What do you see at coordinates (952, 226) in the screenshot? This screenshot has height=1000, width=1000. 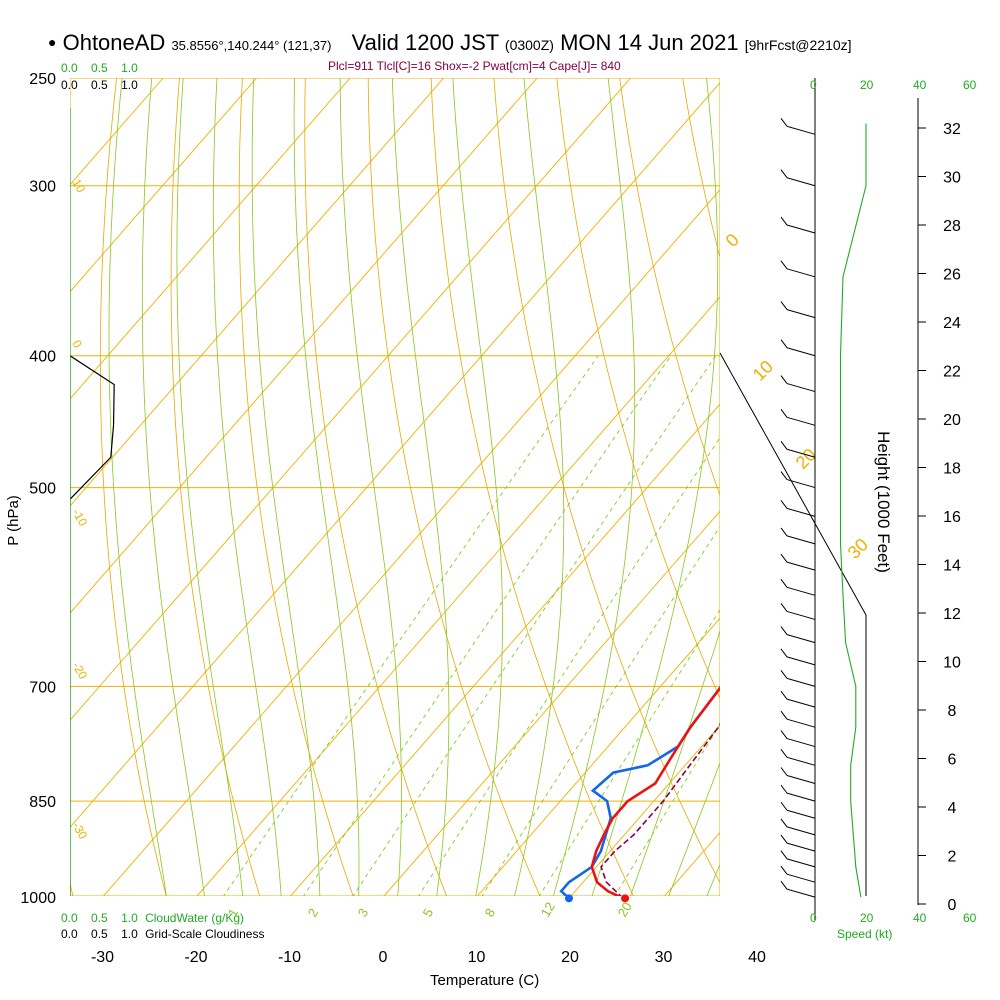 I see `height-tick-label: 28` at bounding box center [952, 226].